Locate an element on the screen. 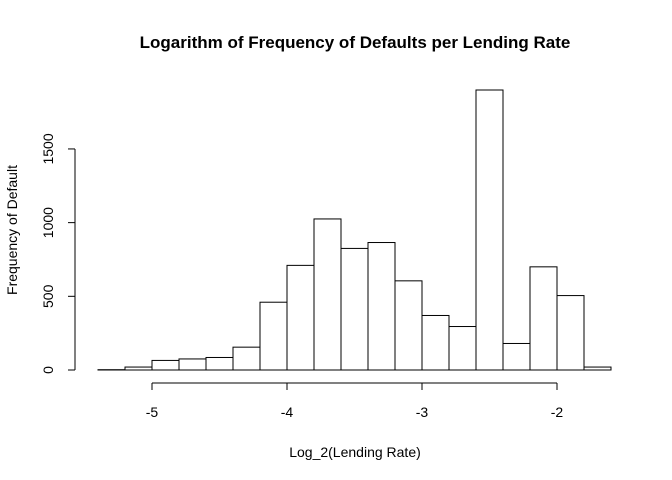  y-axis-label: Frequency of Default is located at coordinates (12, 230).